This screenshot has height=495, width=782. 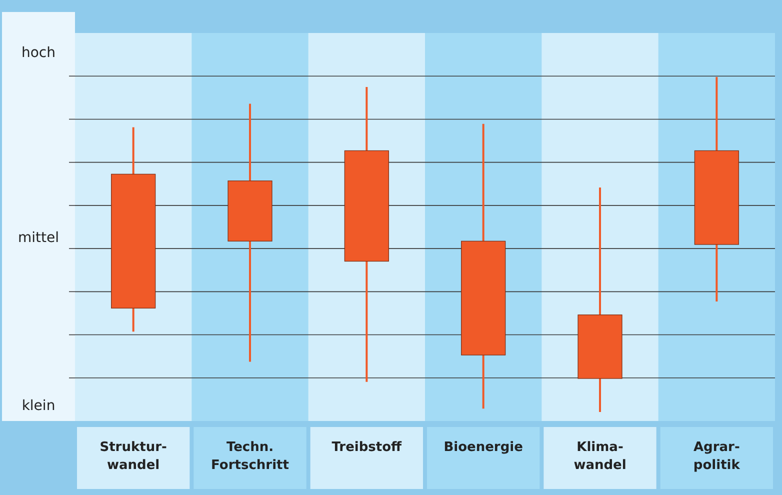 I want to click on x-tick-label: Treibstoff, so click(x=367, y=447).